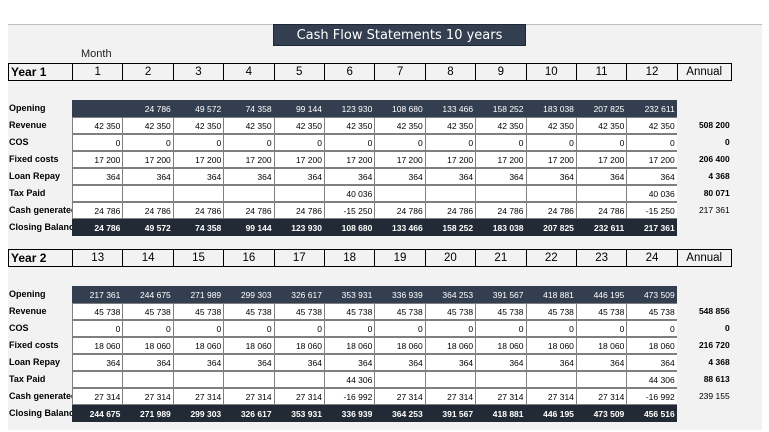  I want to click on revenue-annual-total: 508 200, so click(714, 125).